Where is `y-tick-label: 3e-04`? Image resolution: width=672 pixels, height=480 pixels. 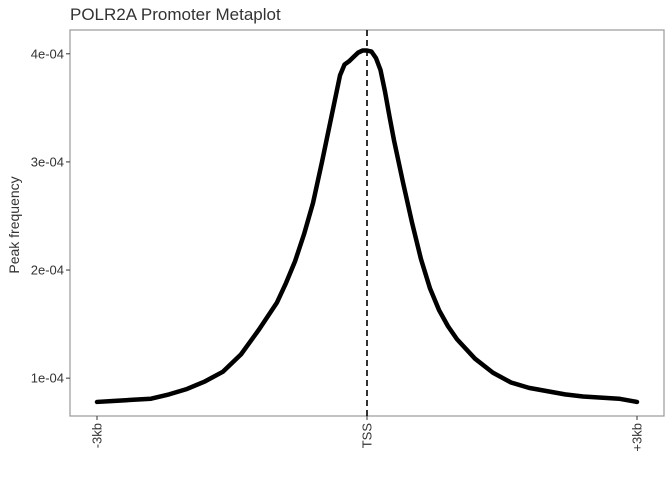
y-tick-label: 3e-04 is located at coordinates (47, 161).